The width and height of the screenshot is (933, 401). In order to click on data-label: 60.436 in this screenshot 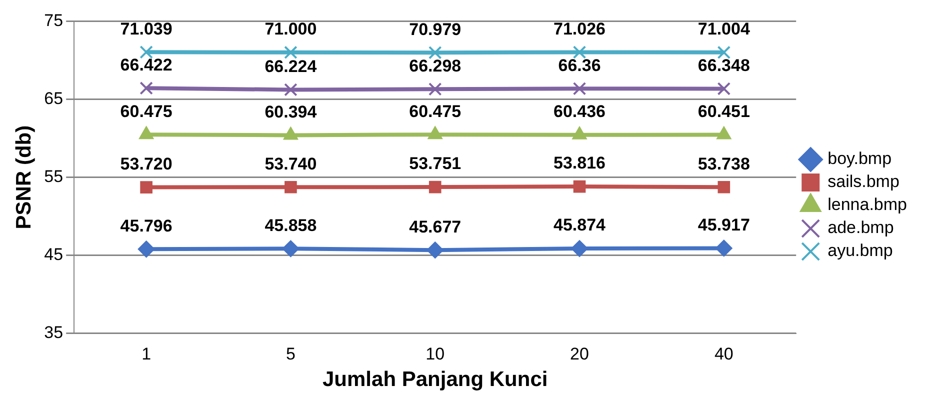, I will do `click(580, 112)`.